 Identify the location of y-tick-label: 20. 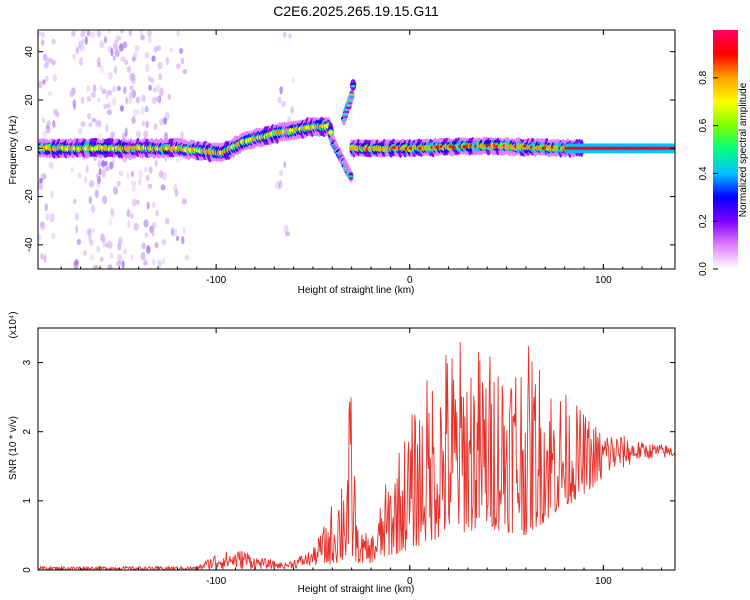
(29, 100).